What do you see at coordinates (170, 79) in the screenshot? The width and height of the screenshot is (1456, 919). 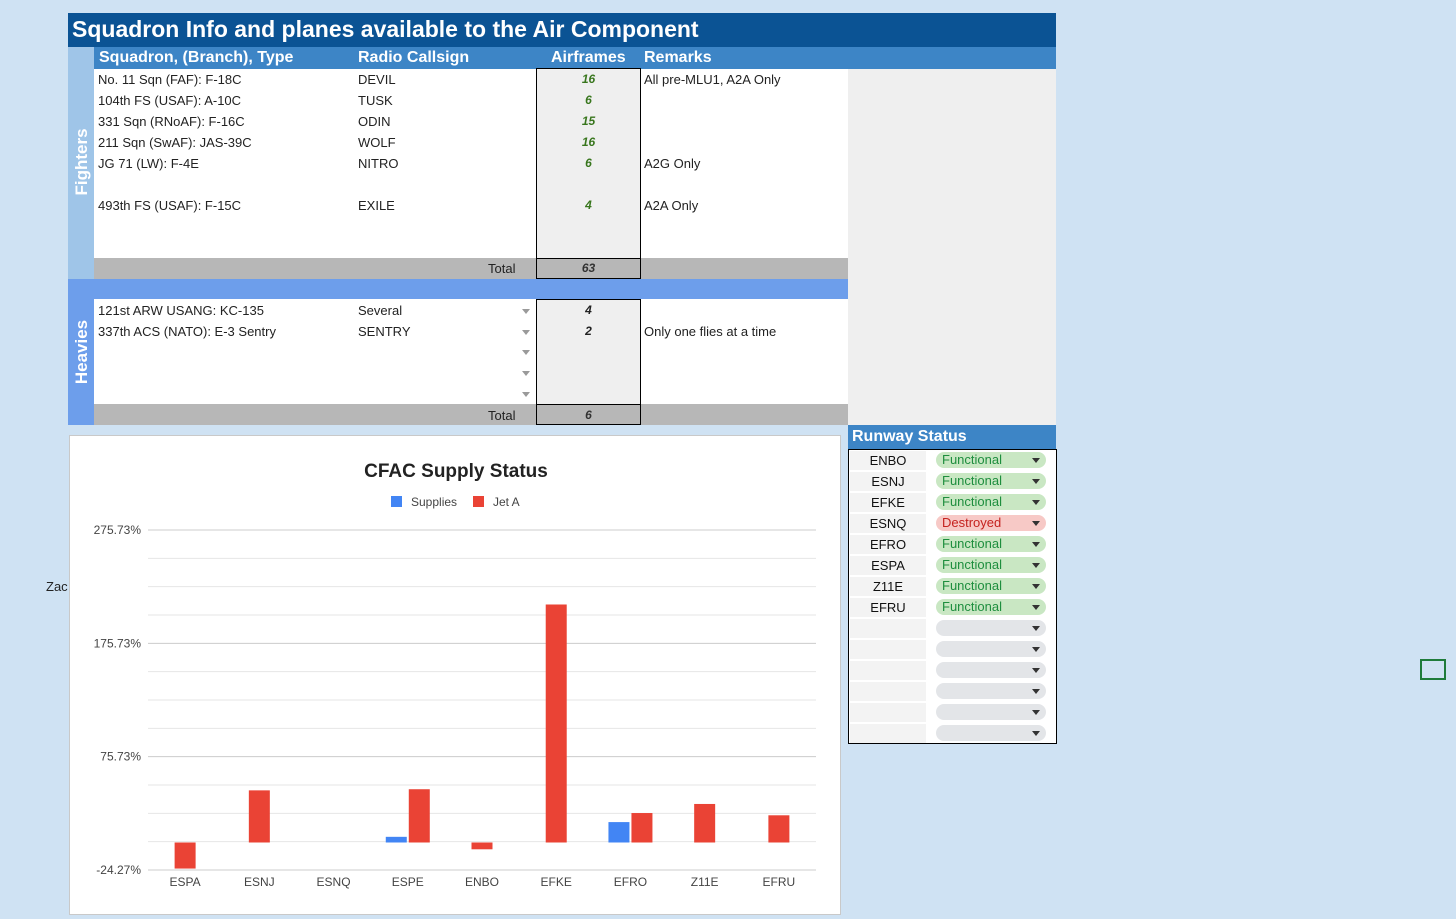 I see `fighter-row-squadron: No. 11 Sqn (FAF): F-18C` at bounding box center [170, 79].